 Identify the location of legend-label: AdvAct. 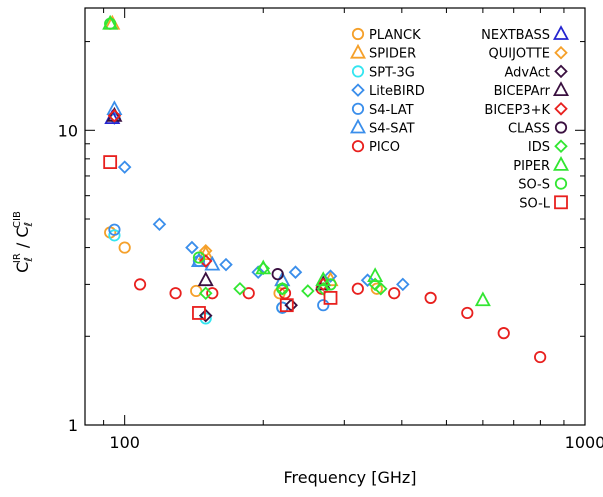
(527, 72).